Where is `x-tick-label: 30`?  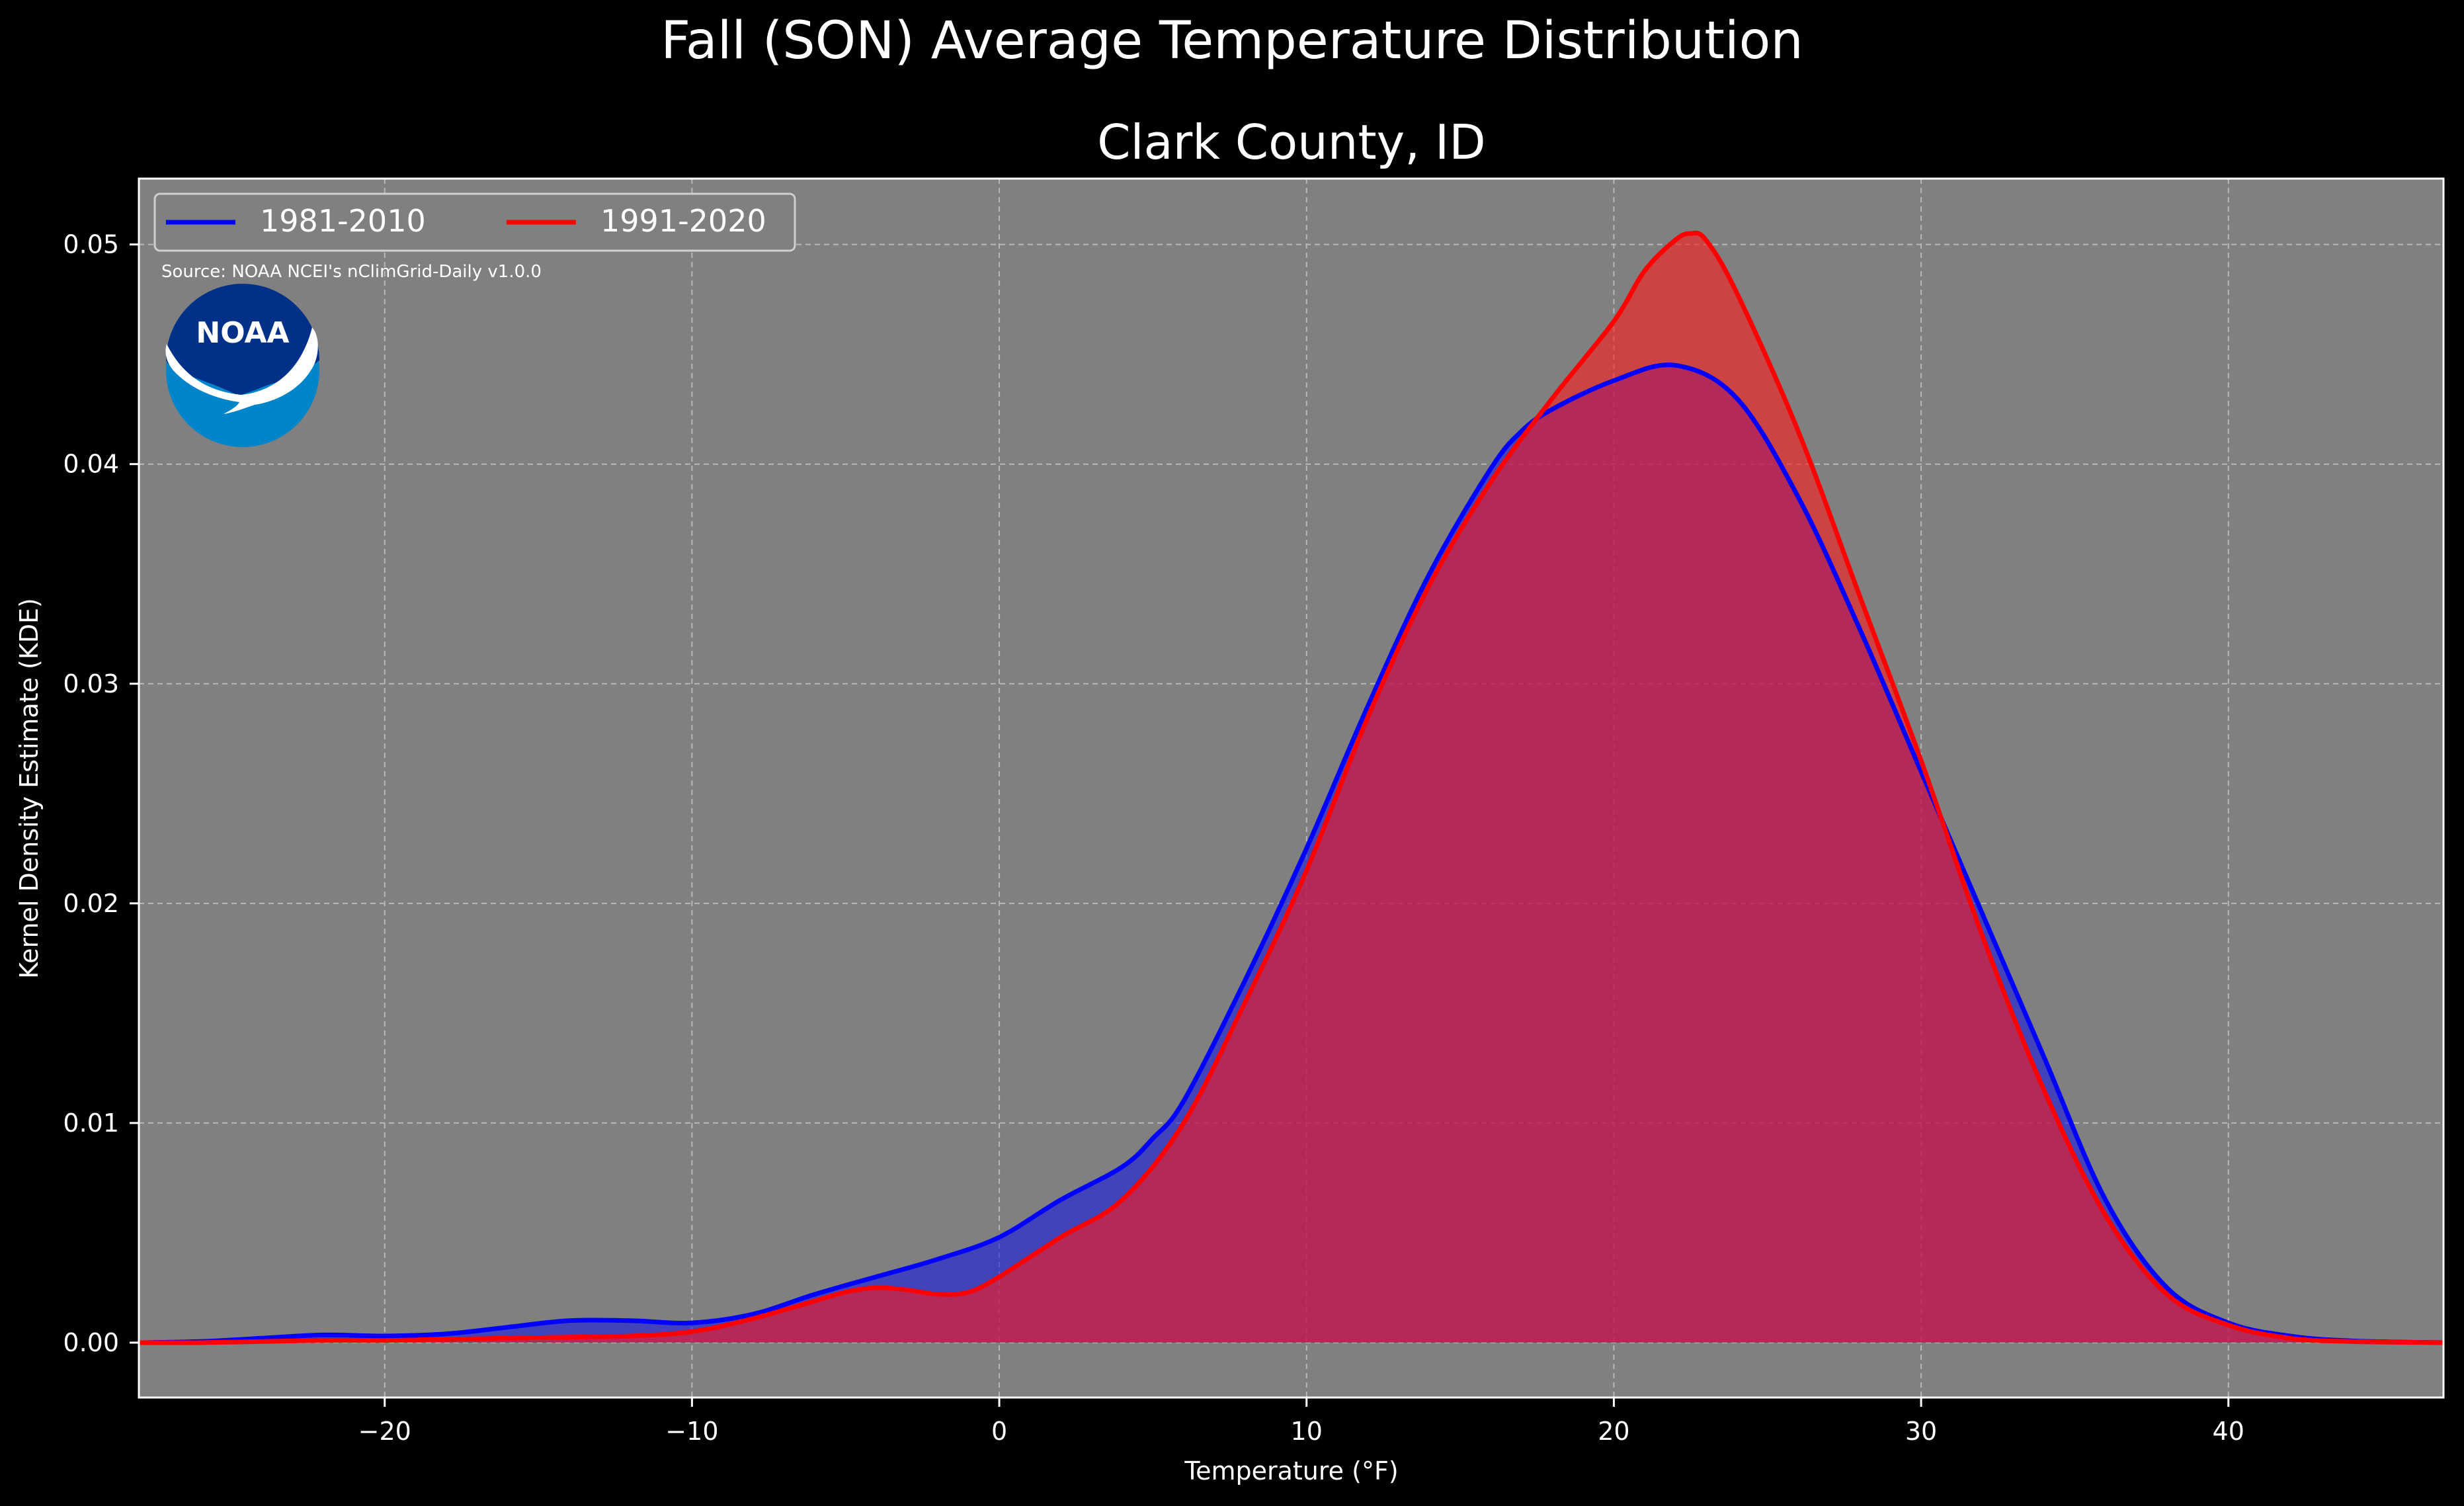
x-tick-label: 30 is located at coordinates (1921, 1432).